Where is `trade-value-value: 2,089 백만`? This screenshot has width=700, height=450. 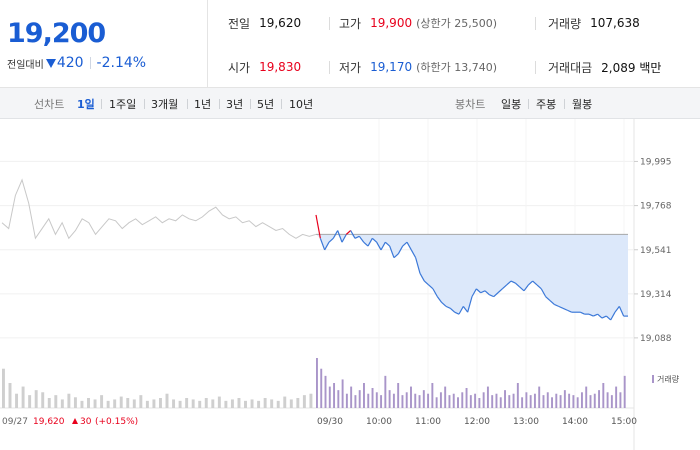 trade-value-value: 2,089 백만 is located at coordinates (631, 67).